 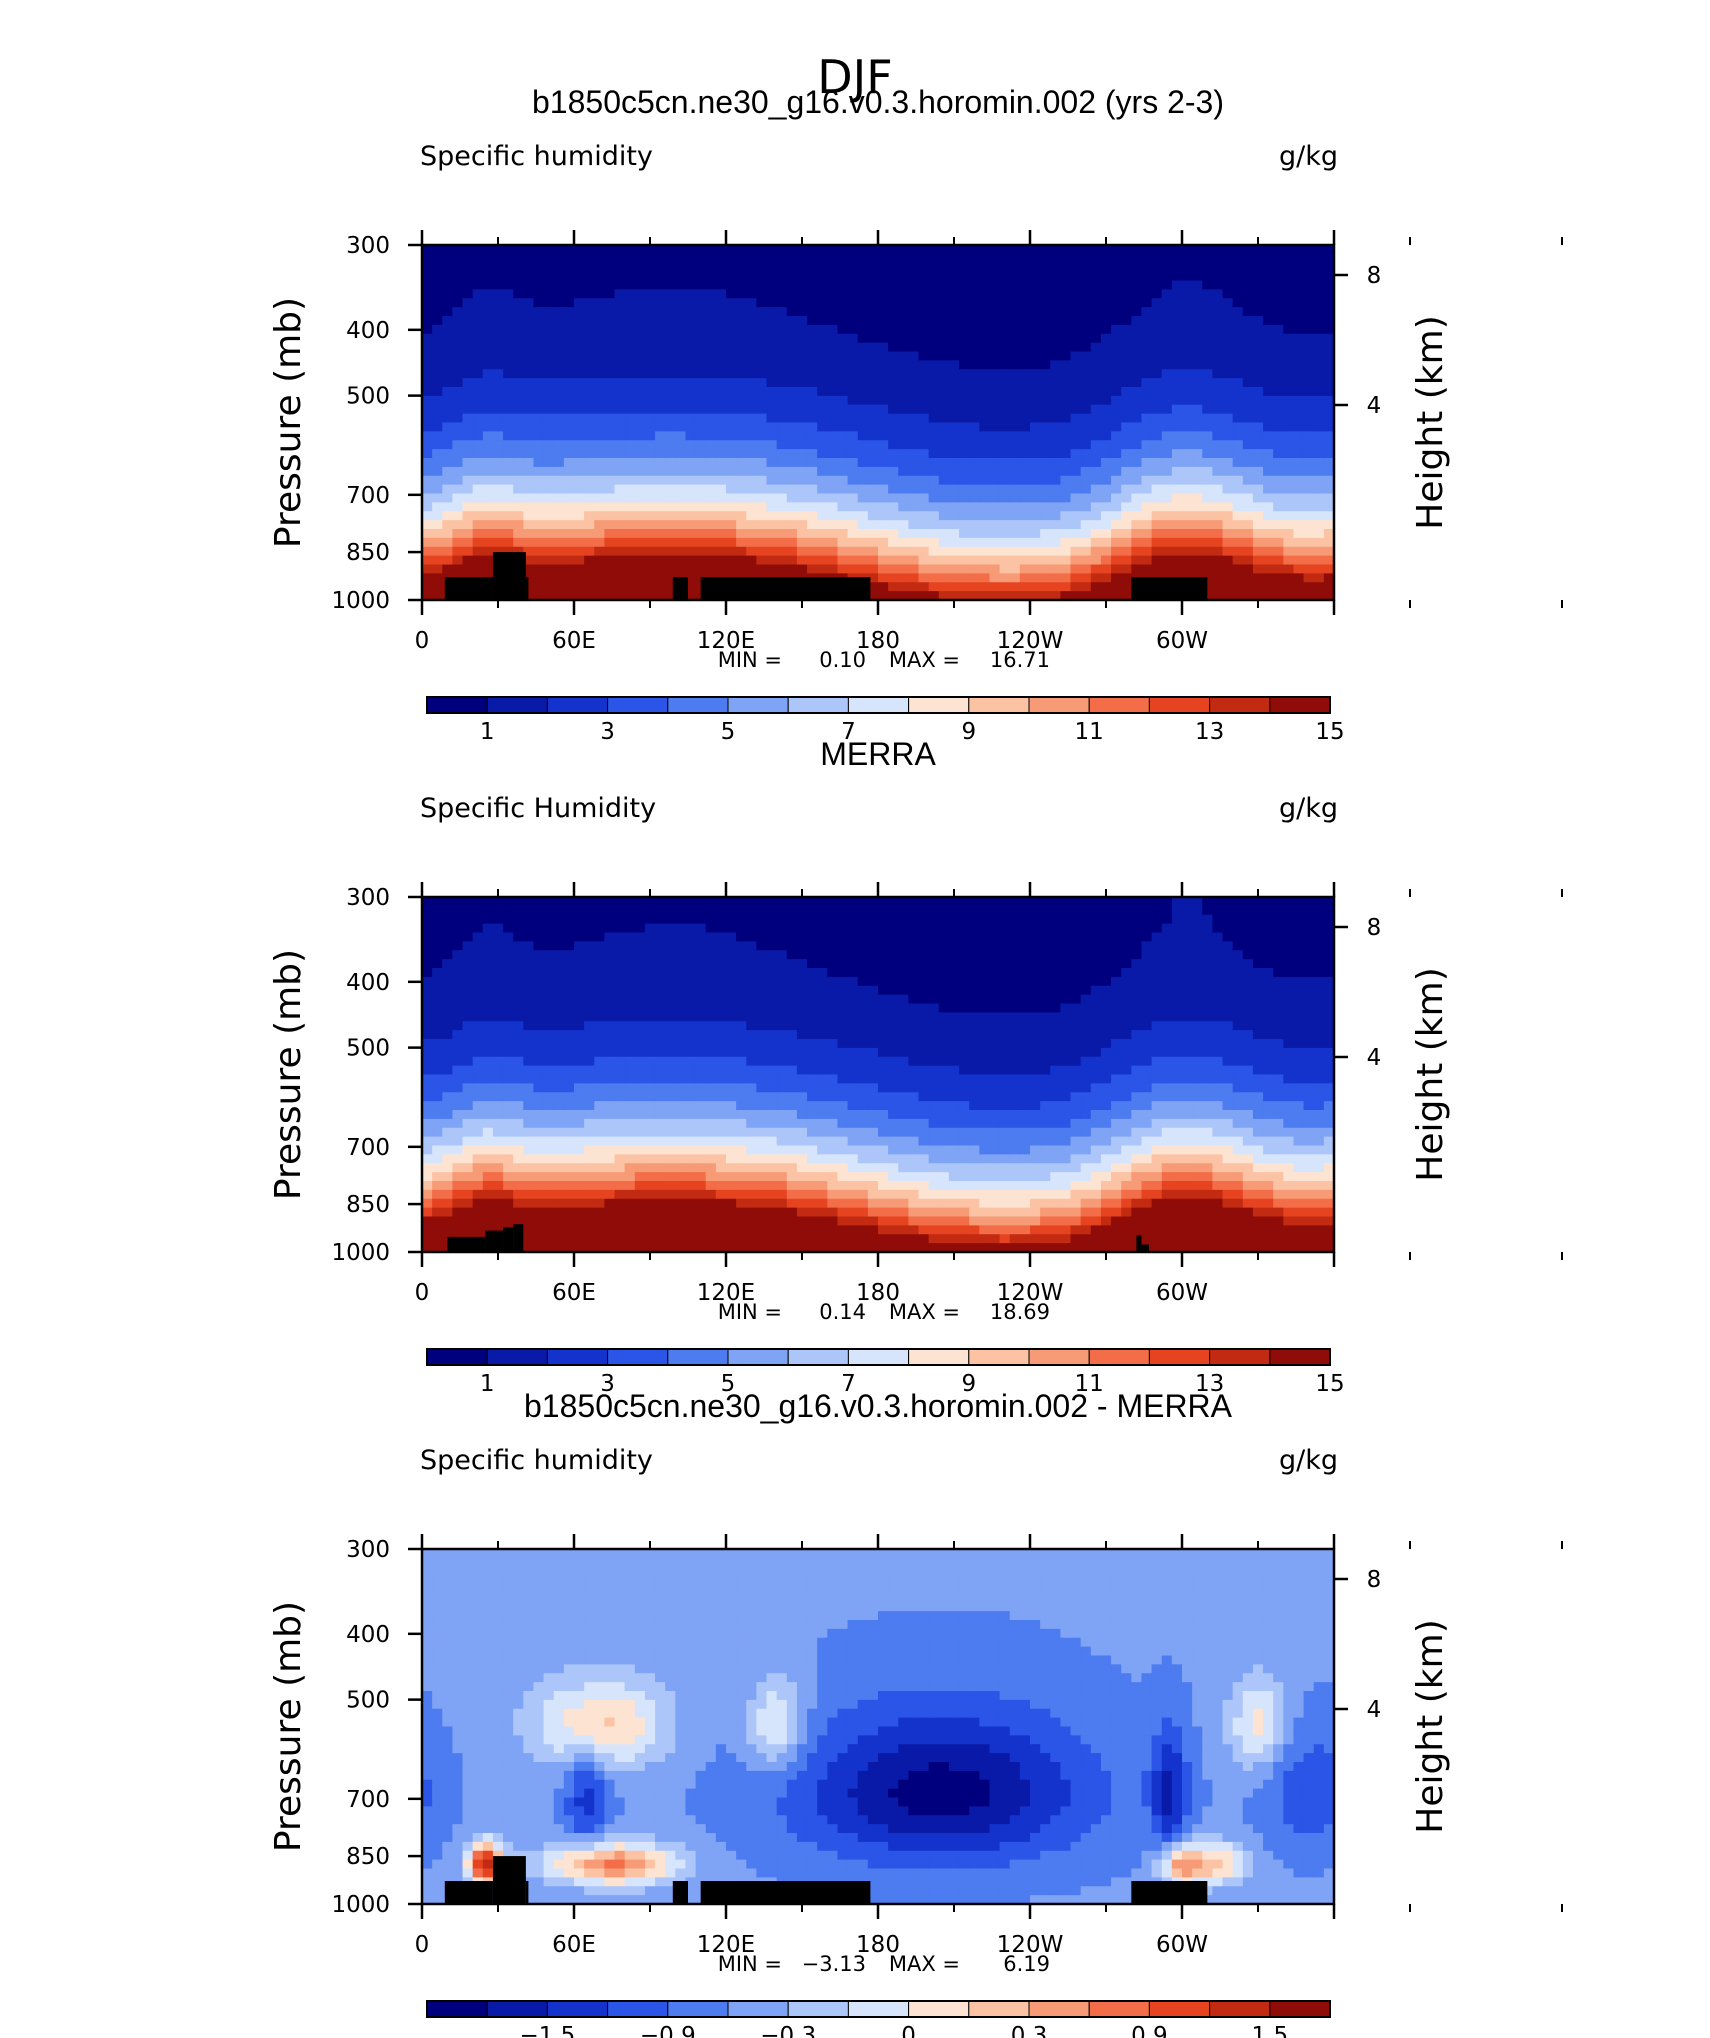 I want to click on variable-label: Specific humidity, so click(x=536, y=1460).